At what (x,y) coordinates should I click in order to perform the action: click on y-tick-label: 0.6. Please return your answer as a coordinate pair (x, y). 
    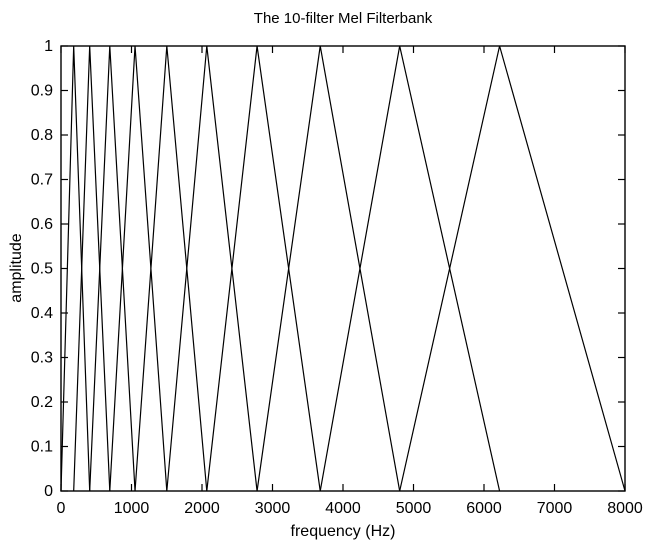
    Looking at the image, I should click on (42, 224).